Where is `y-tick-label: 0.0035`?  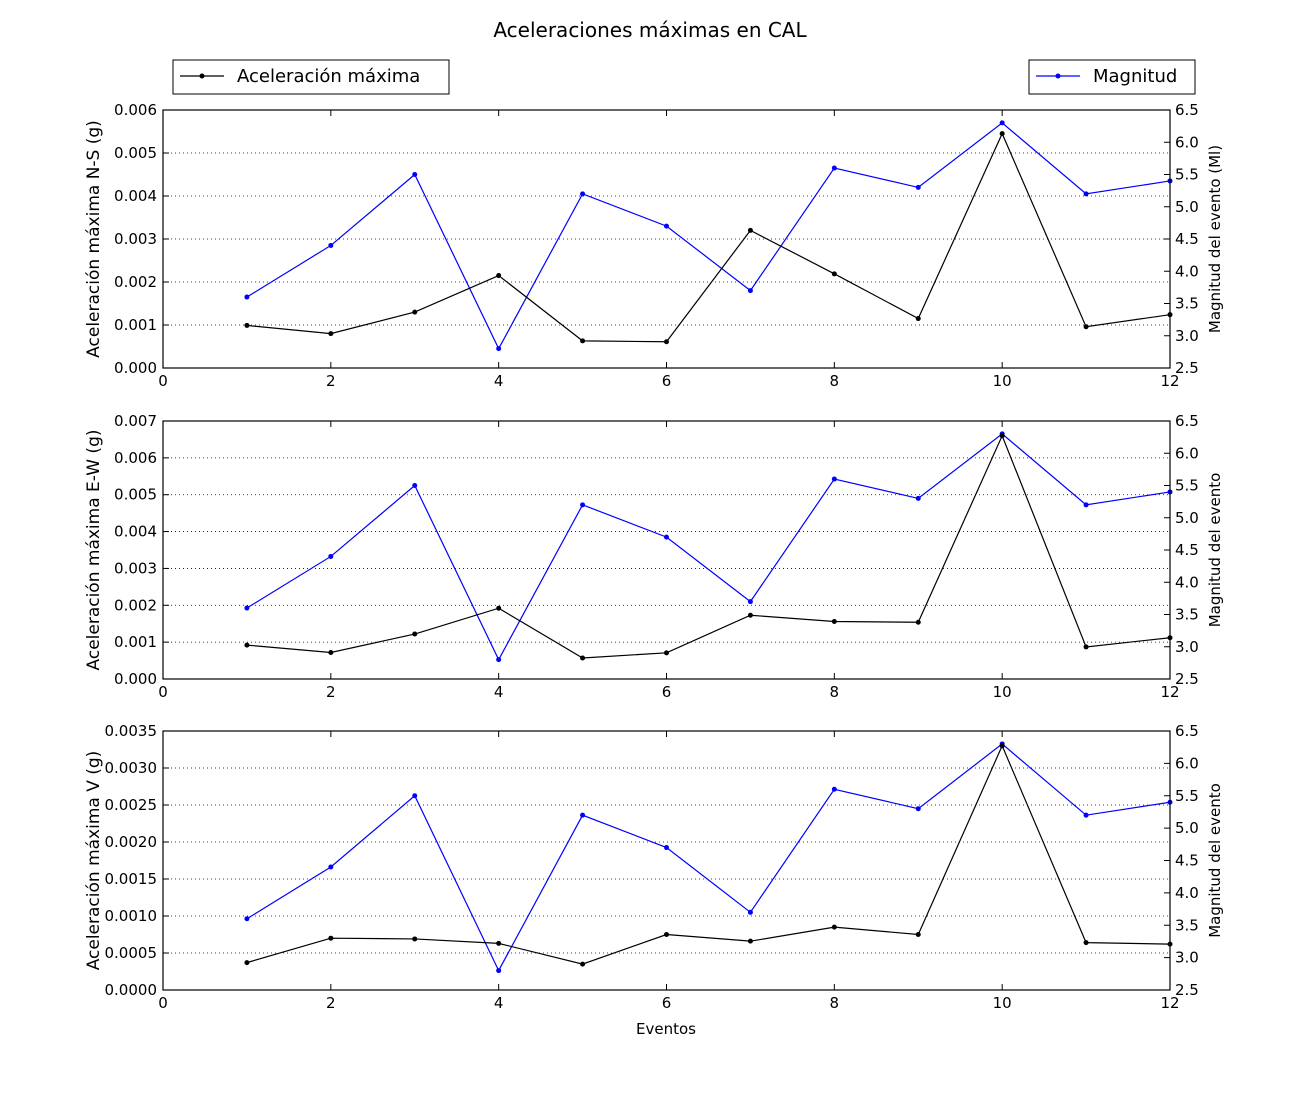 y-tick-label: 0.0035 is located at coordinates (131, 731).